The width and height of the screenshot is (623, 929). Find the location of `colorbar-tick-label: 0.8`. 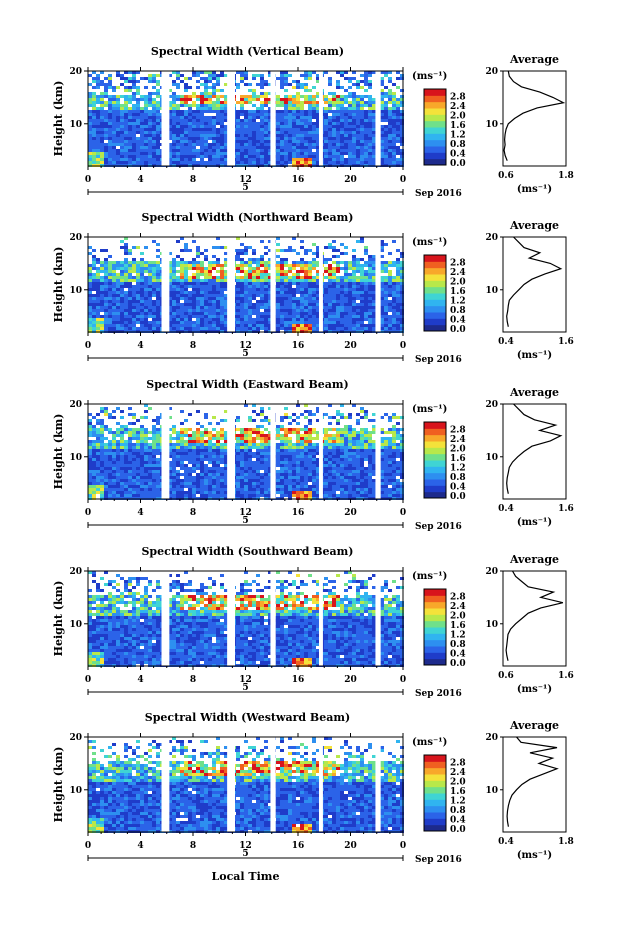

colorbar-tick-label: 0.8 is located at coordinates (458, 311).